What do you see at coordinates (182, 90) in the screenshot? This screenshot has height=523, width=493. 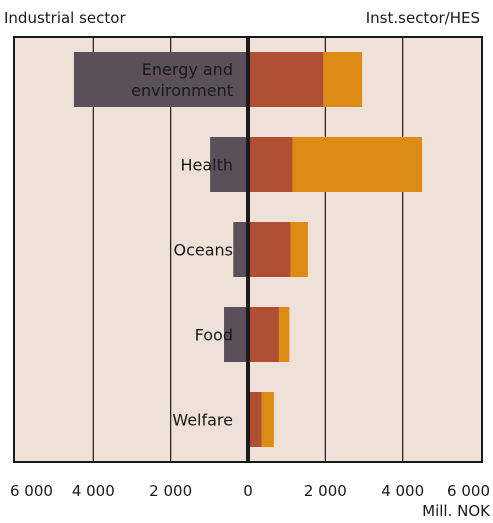 I see `category-label: environment` at bounding box center [182, 90].